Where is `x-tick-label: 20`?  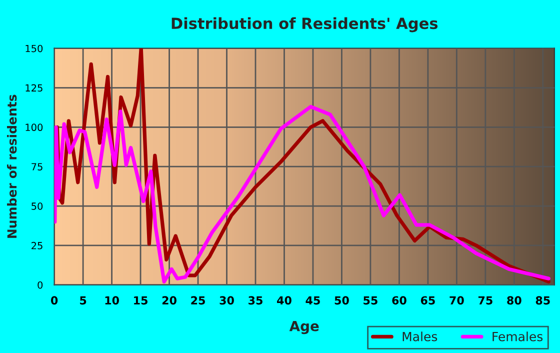
x-tick-label: 20 is located at coordinates (169, 300).